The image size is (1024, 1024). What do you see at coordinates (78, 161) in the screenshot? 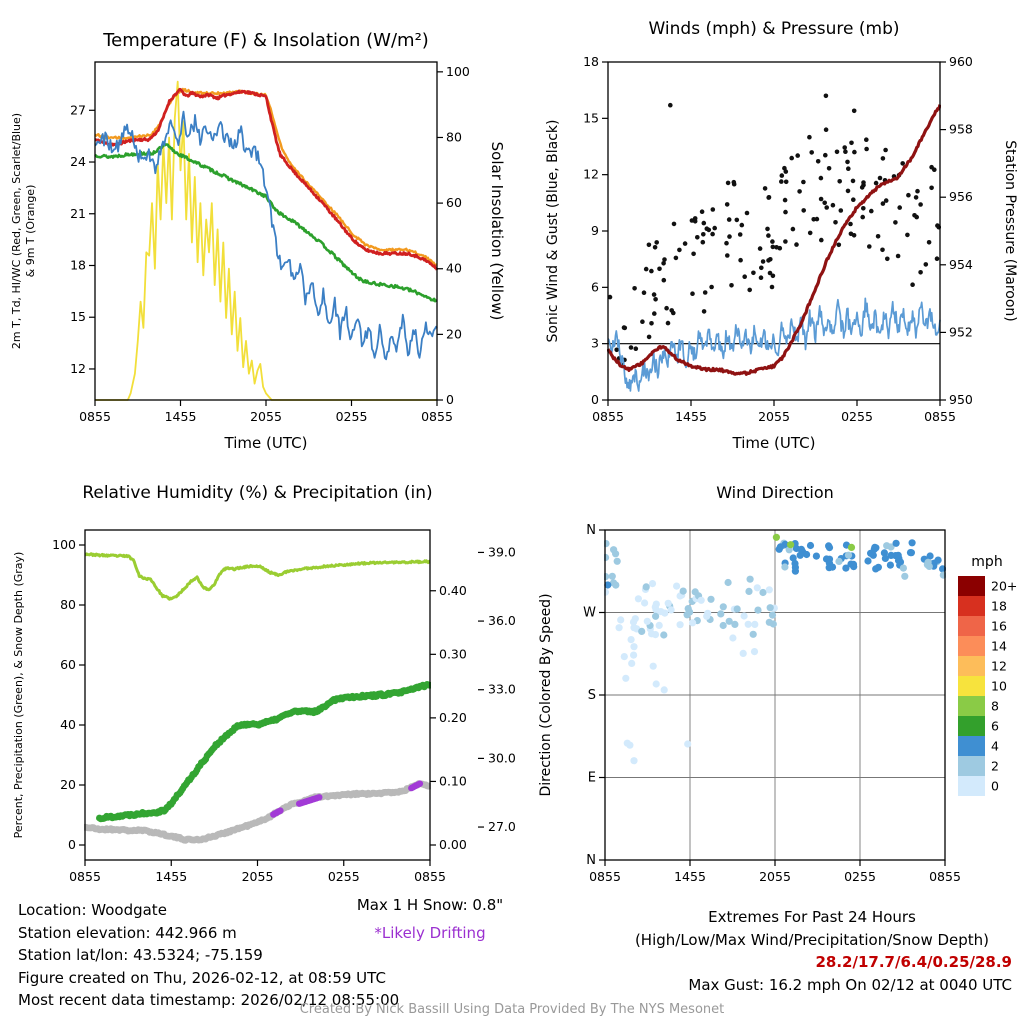
I see `svg-text: 24` at bounding box center [78, 161].